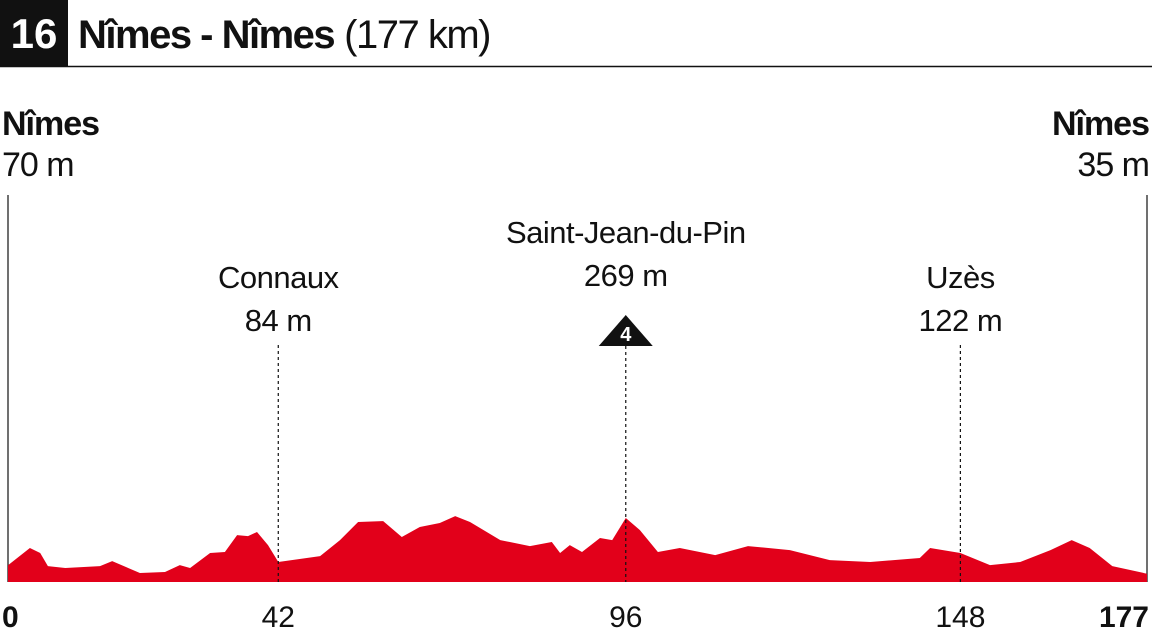  What do you see at coordinates (961, 320) in the screenshot?
I see `landmark-elevation: 122 m` at bounding box center [961, 320].